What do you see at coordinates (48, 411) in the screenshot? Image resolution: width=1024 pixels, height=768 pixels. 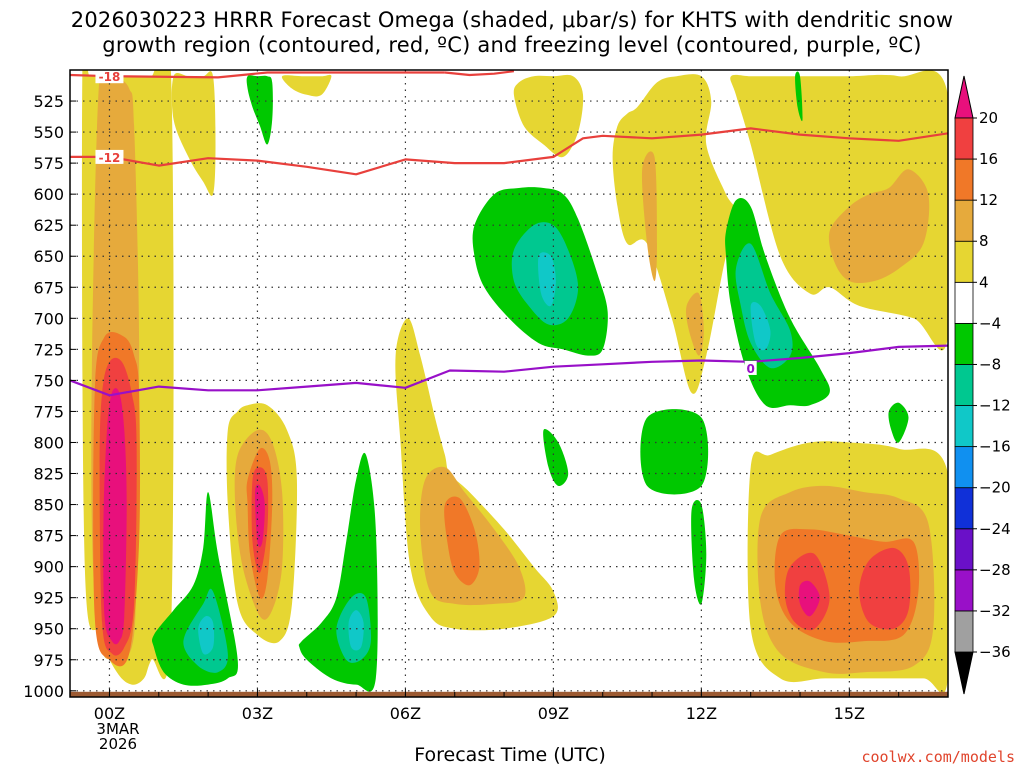 I see `y-tick-label-775: 775` at bounding box center [48, 411].